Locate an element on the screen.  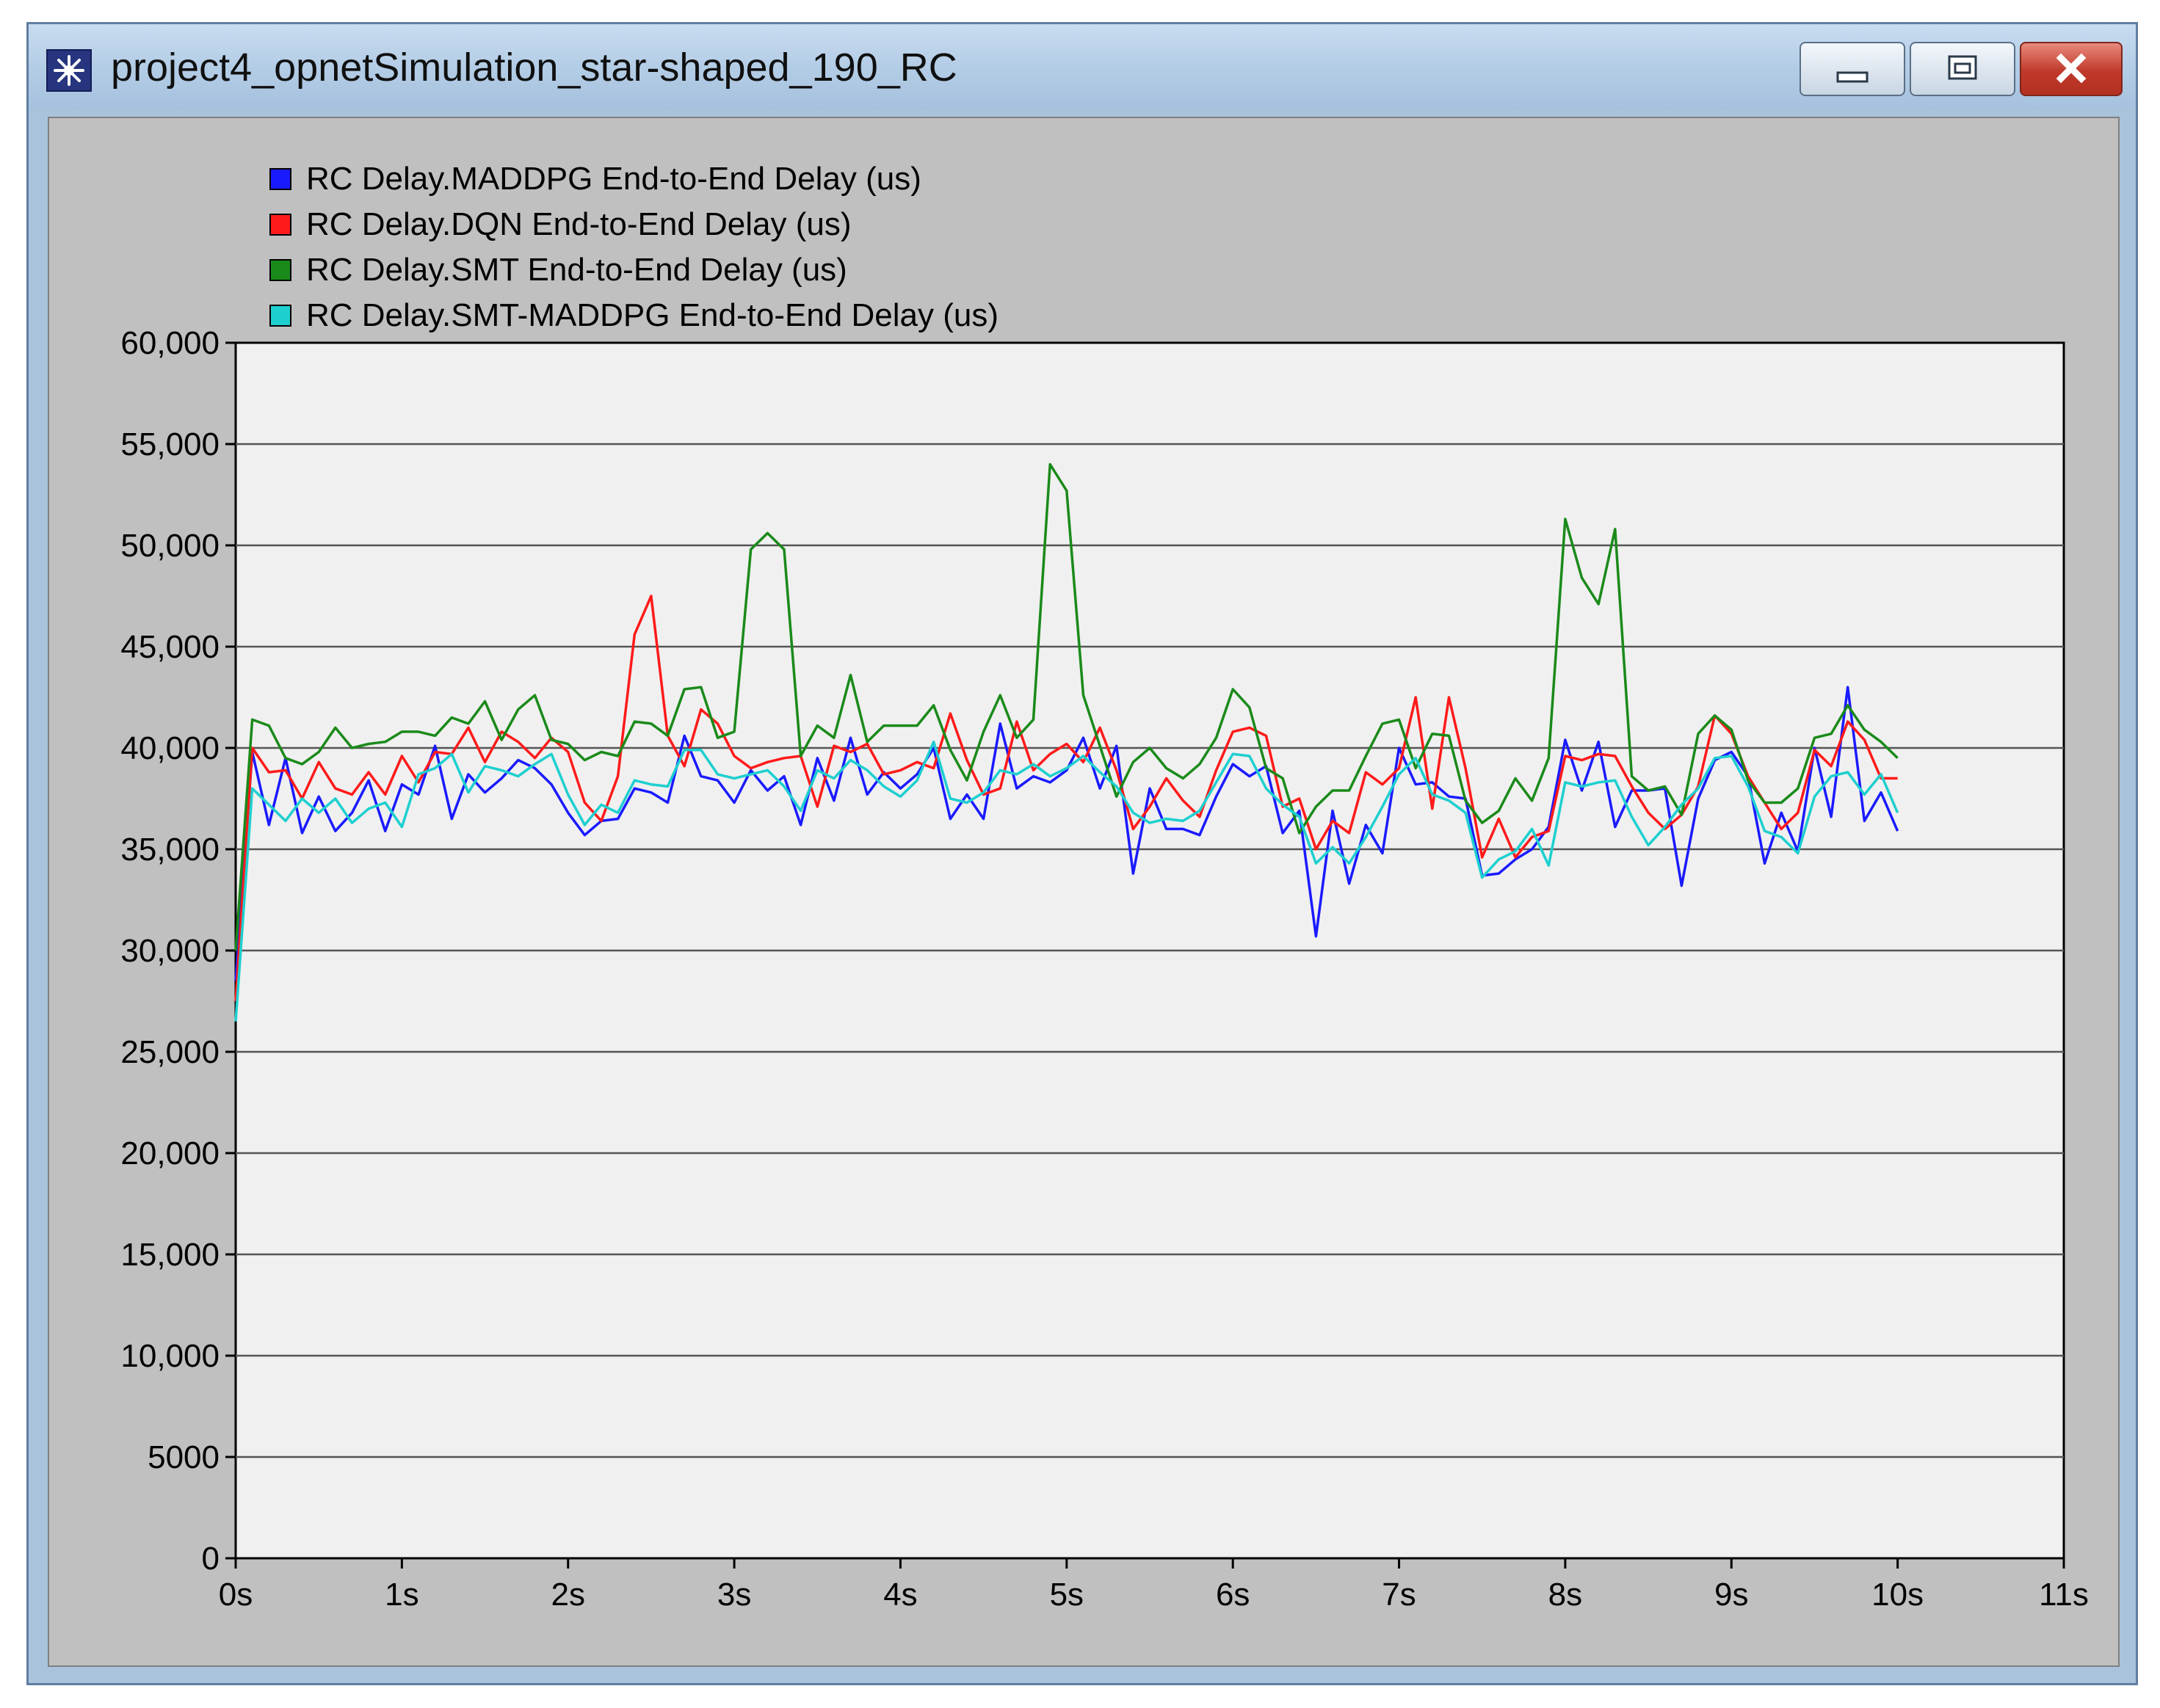
x-tick-label: 5s is located at coordinates (1067, 1595).